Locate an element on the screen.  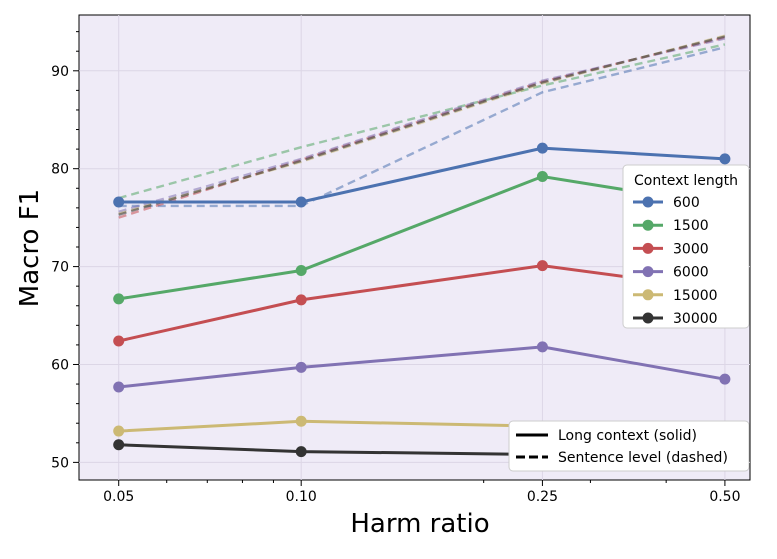
legend-context-title: Context length is located at coordinates (686, 181).